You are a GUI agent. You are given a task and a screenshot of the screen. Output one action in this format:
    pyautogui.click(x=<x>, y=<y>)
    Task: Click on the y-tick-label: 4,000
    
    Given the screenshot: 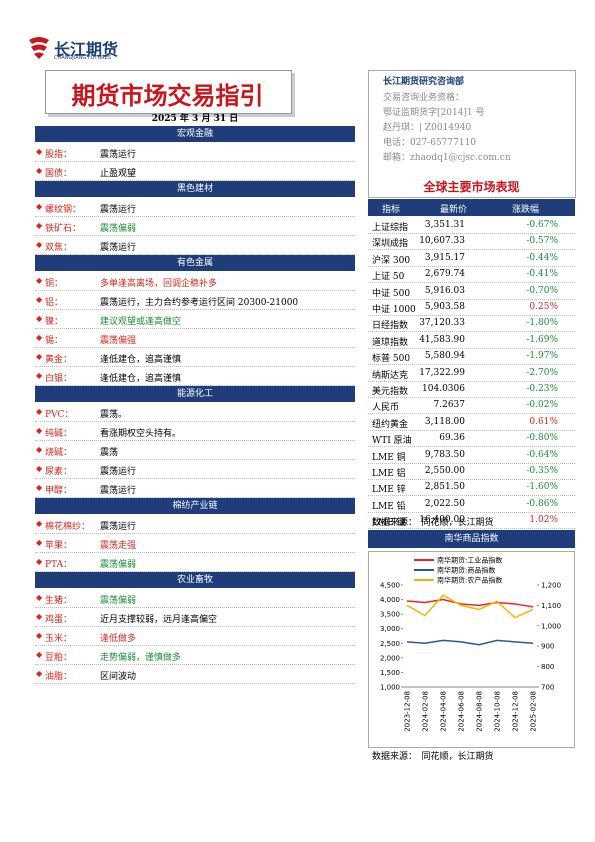 What is the action you would take?
    pyautogui.click(x=390, y=600)
    